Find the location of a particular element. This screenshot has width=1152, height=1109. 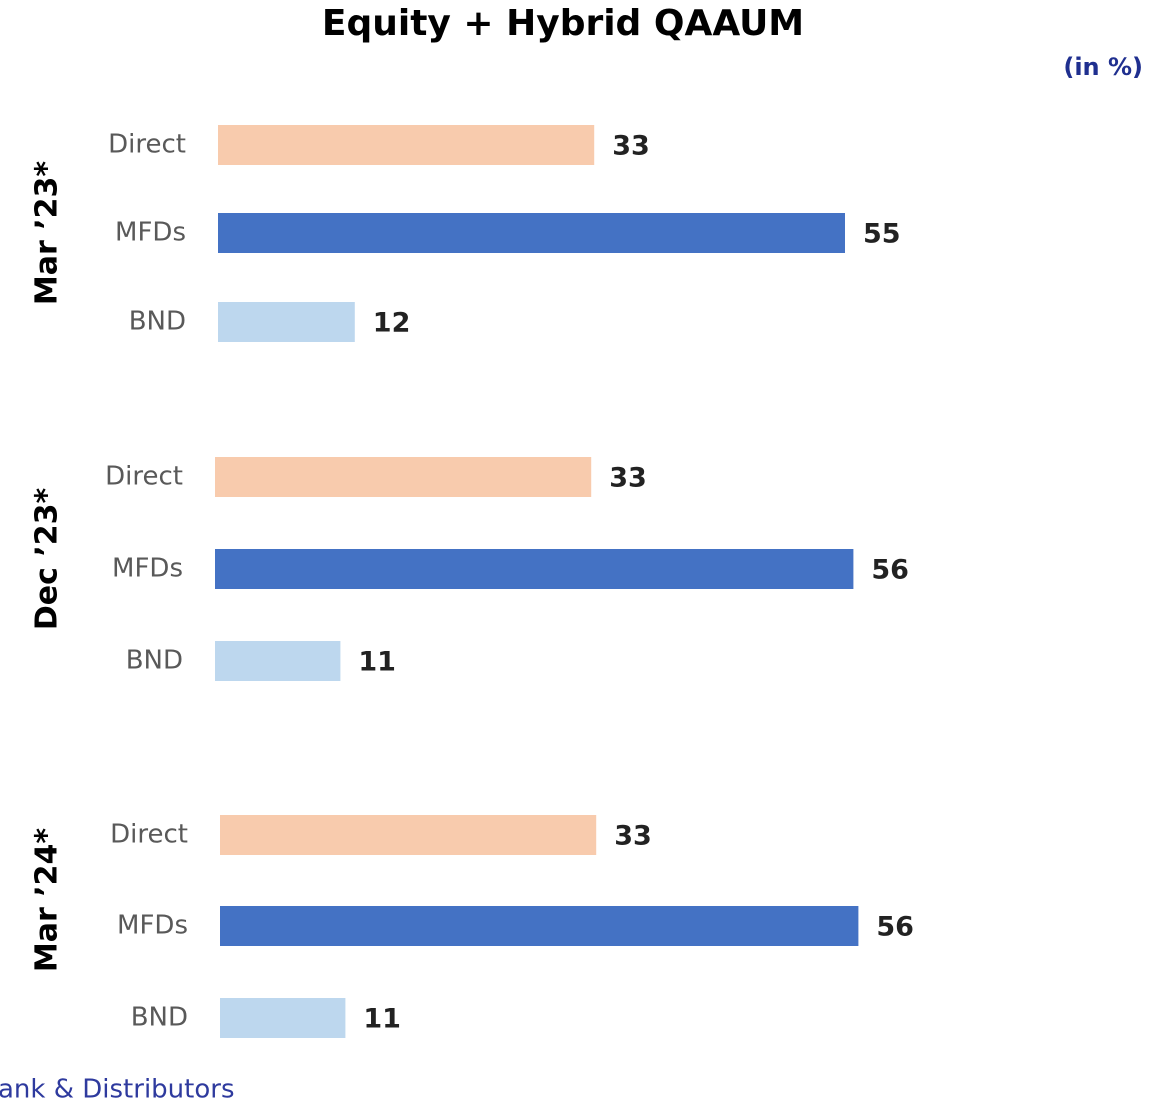

unit-note: (in %) is located at coordinates (1103, 67).